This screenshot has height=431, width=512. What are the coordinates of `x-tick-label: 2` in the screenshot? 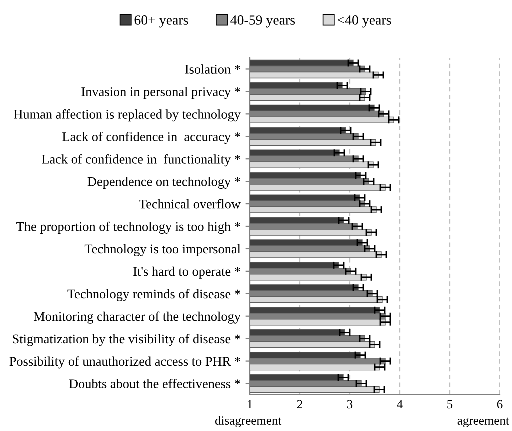 It's located at (299, 404).